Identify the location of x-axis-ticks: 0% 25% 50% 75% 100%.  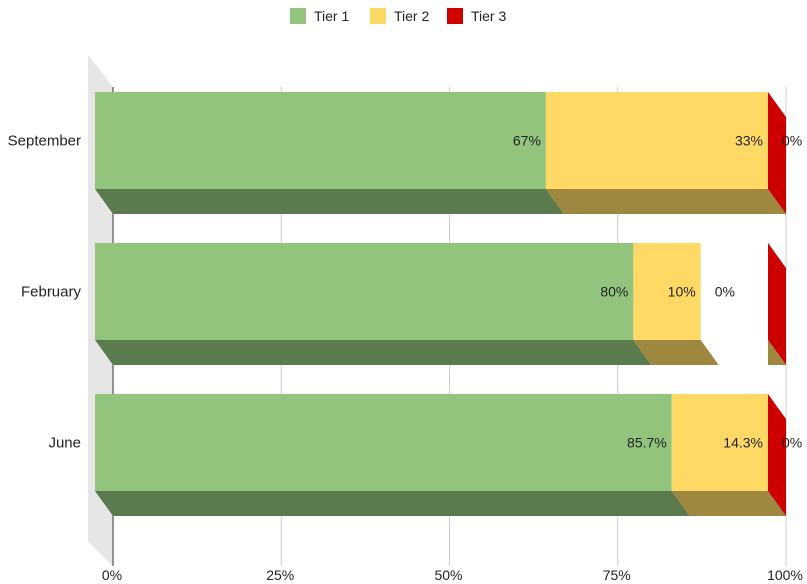
(452, 575).